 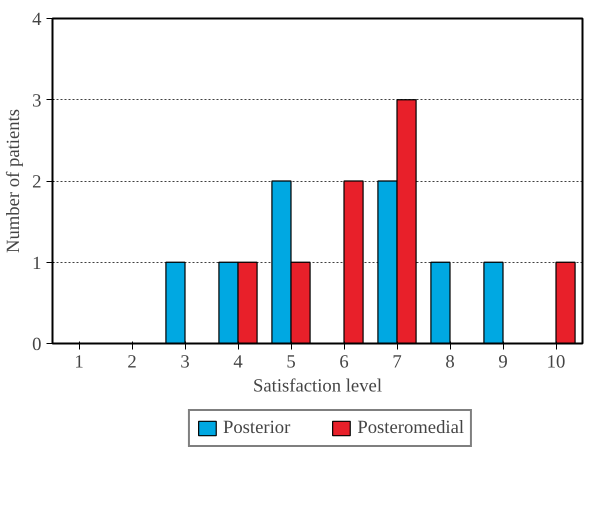 What do you see at coordinates (503, 362) in the screenshot?
I see `x-tick-label: 9` at bounding box center [503, 362].